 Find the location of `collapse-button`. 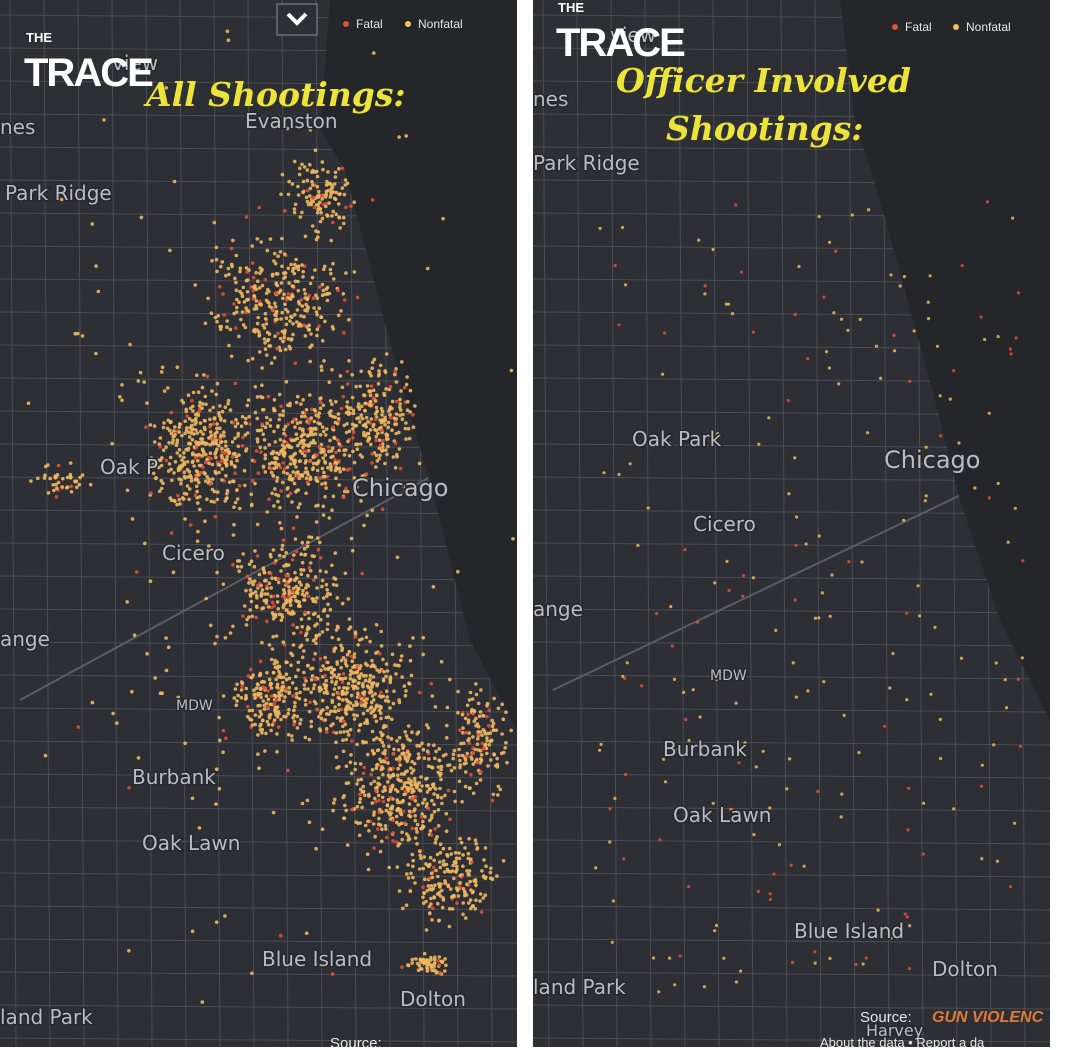

collapse-button is located at coordinates (297, 19).